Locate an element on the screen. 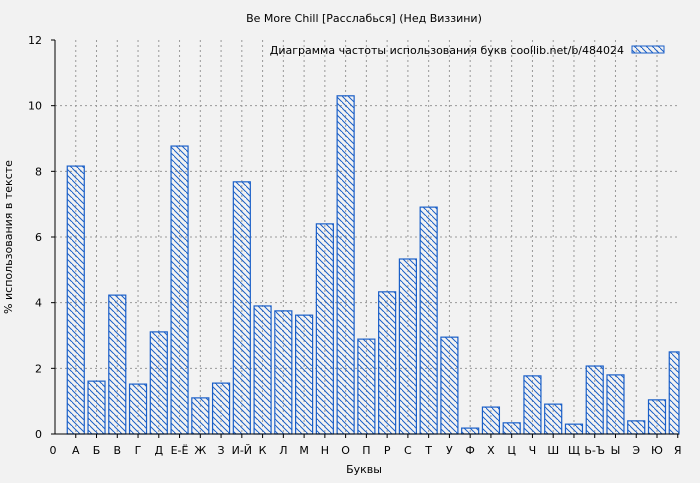 The width and height of the screenshot is (700, 483). bar-Ы is located at coordinates (615, 404).